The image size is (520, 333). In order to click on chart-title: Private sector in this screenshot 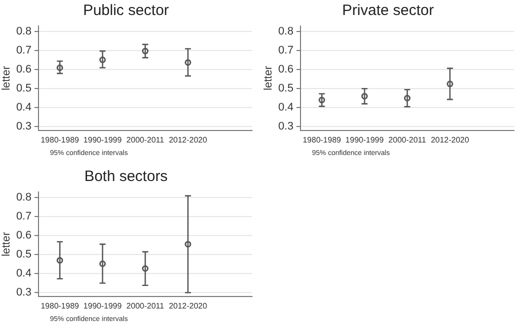, I will do `click(388, 11)`.